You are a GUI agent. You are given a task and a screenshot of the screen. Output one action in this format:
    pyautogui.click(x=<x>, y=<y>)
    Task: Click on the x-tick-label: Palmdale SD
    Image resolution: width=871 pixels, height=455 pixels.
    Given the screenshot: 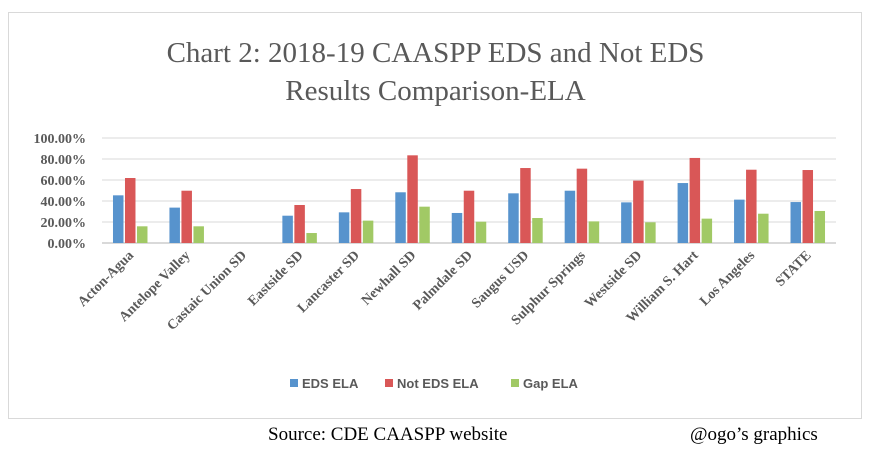 What is the action you would take?
    pyautogui.click(x=442, y=280)
    